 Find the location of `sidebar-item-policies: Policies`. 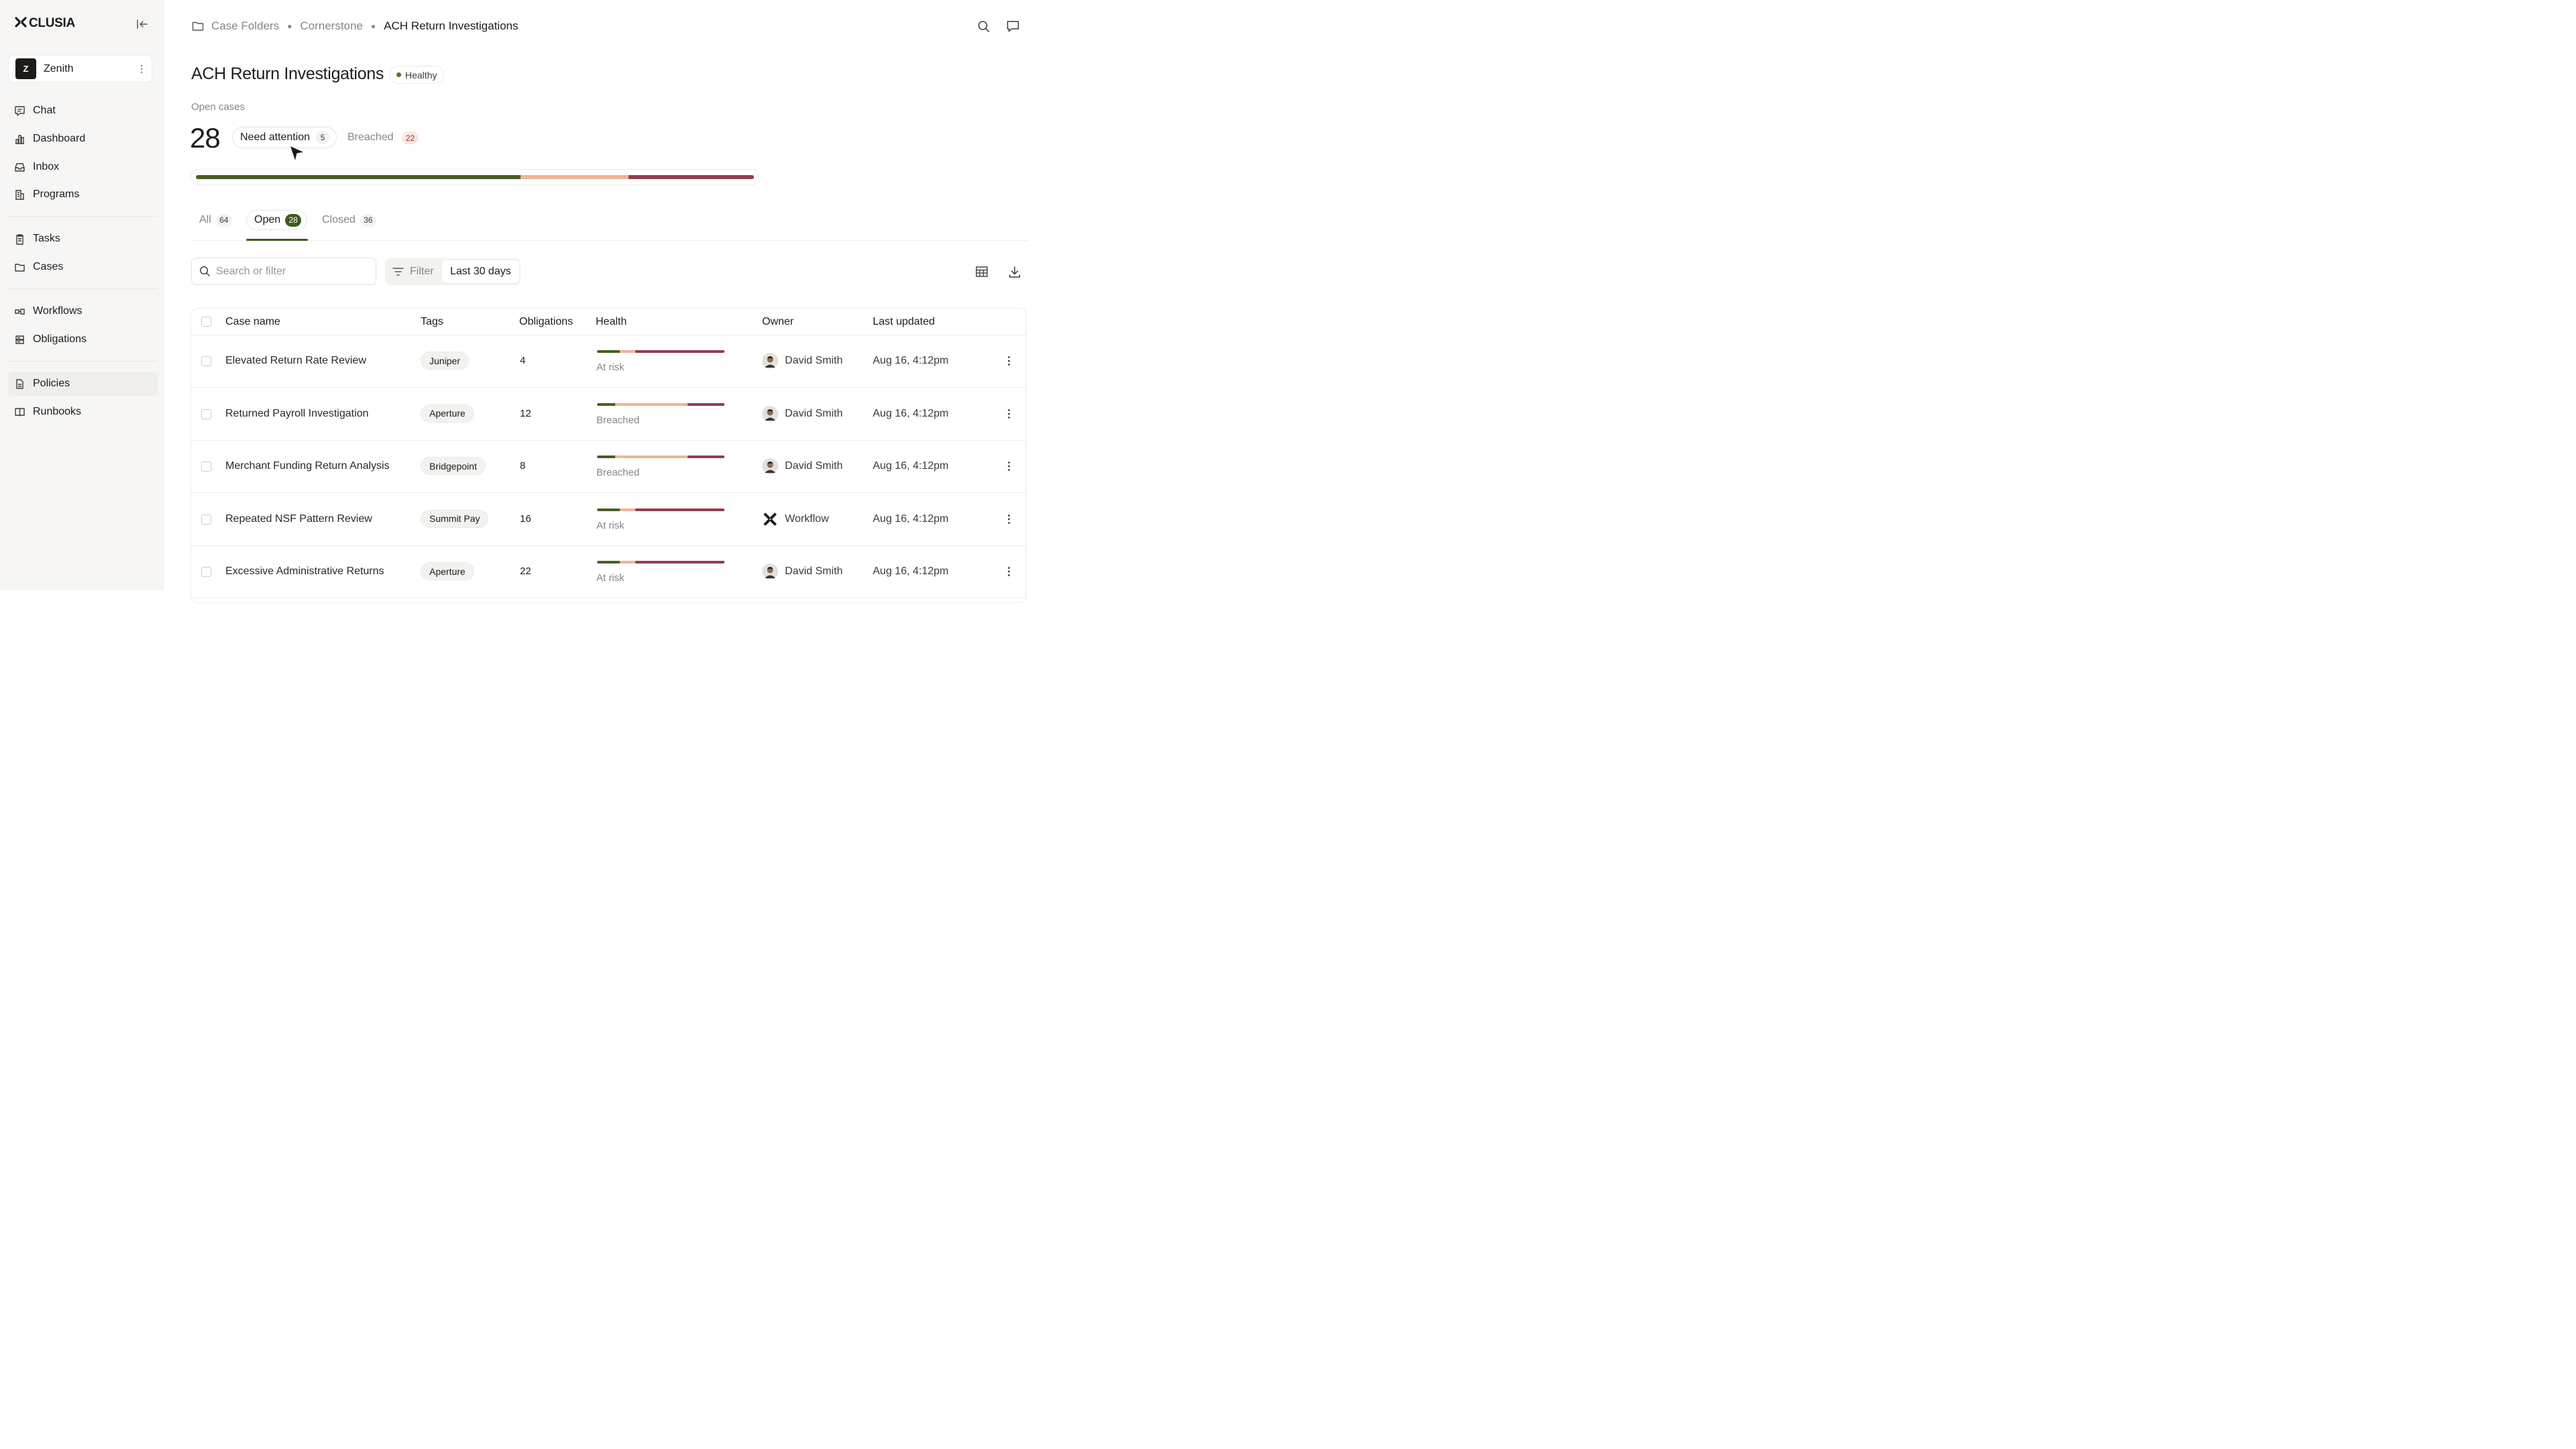

sidebar-item-policies: Policies is located at coordinates (83, 384).